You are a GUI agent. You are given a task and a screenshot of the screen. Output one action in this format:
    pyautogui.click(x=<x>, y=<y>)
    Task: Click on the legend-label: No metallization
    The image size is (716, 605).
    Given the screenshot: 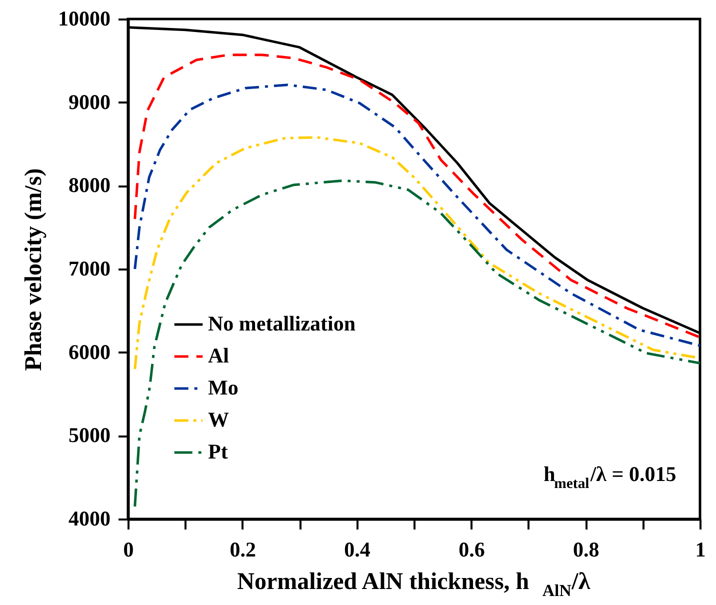 What is the action you would take?
    pyautogui.click(x=282, y=324)
    